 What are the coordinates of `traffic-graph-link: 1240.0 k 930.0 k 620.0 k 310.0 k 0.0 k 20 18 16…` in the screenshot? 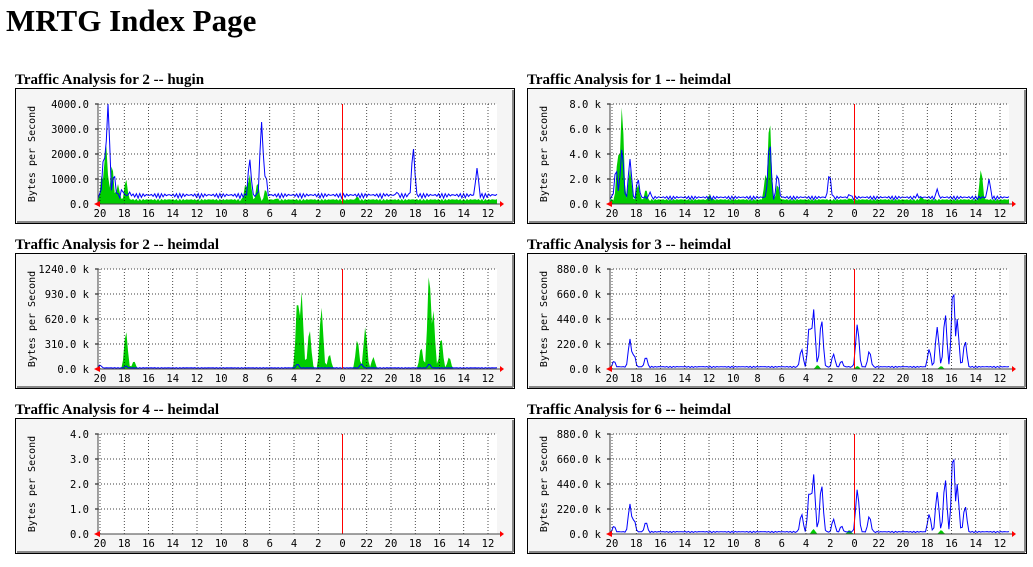 It's located at (265, 321).